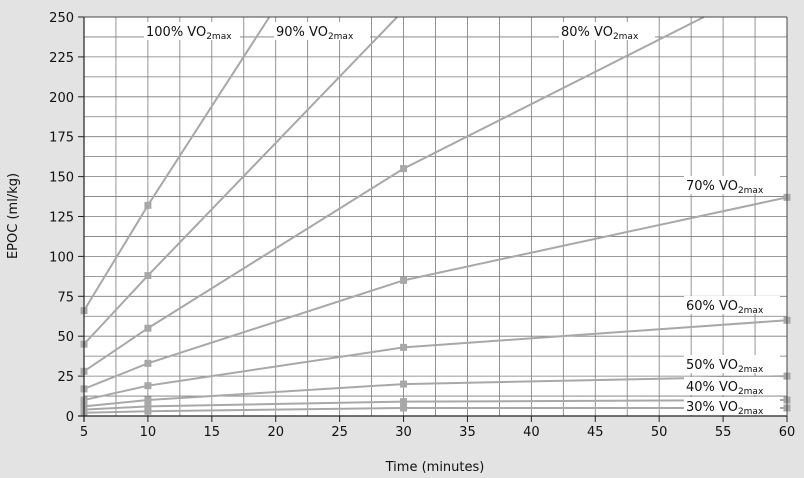 This screenshot has height=478, width=804. I want to click on x-tick-label: 35, so click(467, 432).